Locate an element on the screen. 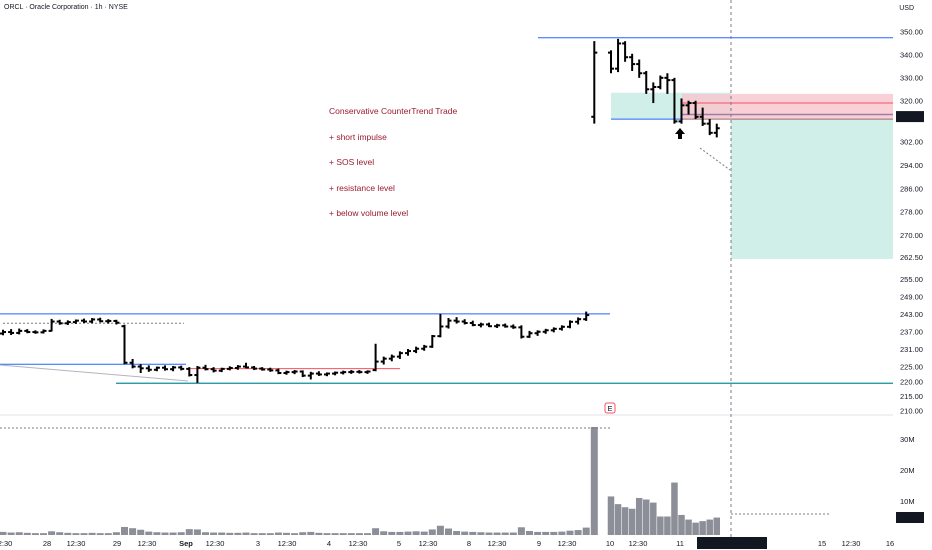 The height and width of the screenshot is (550, 932). price-tick: 270.00 is located at coordinates (911, 235).